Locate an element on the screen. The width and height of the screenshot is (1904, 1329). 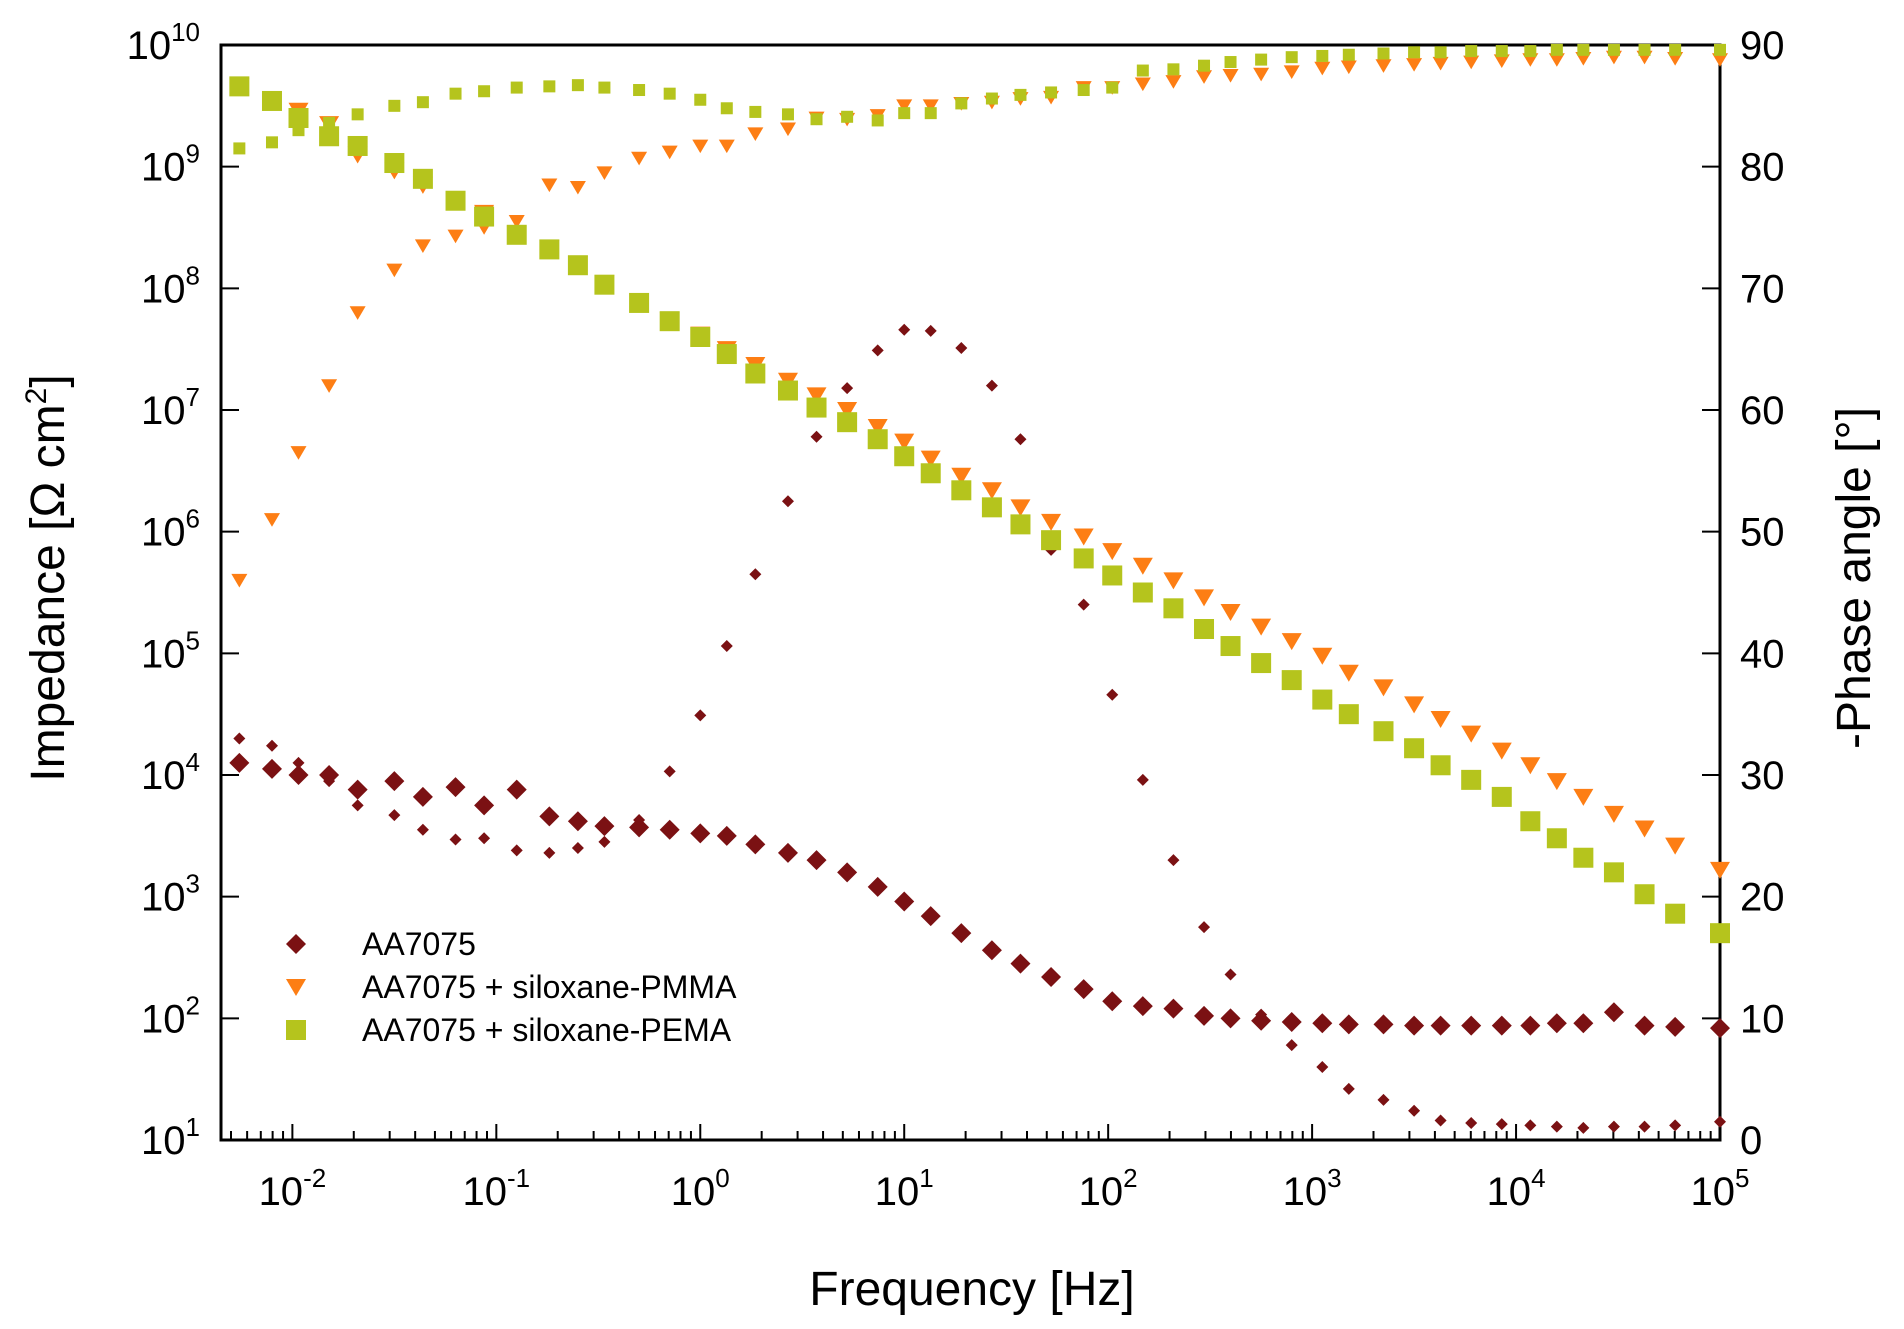
series-aa7075-siloxane-pema-phase is located at coordinates (979, 99).